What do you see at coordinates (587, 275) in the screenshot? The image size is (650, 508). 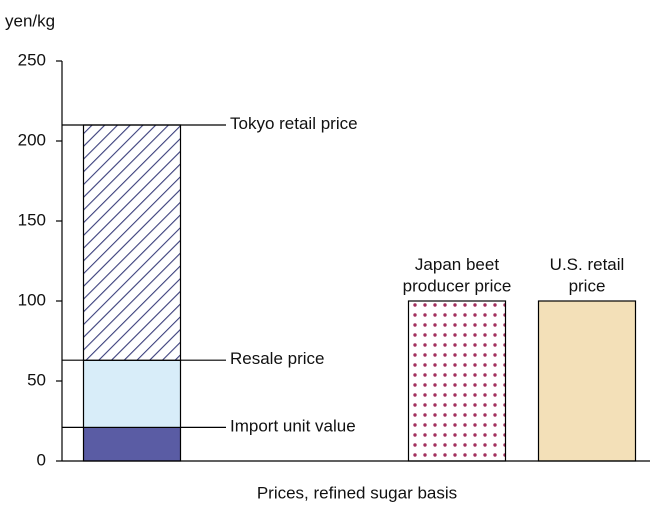 I see `bar-label: U.S. retail price` at bounding box center [587, 275].